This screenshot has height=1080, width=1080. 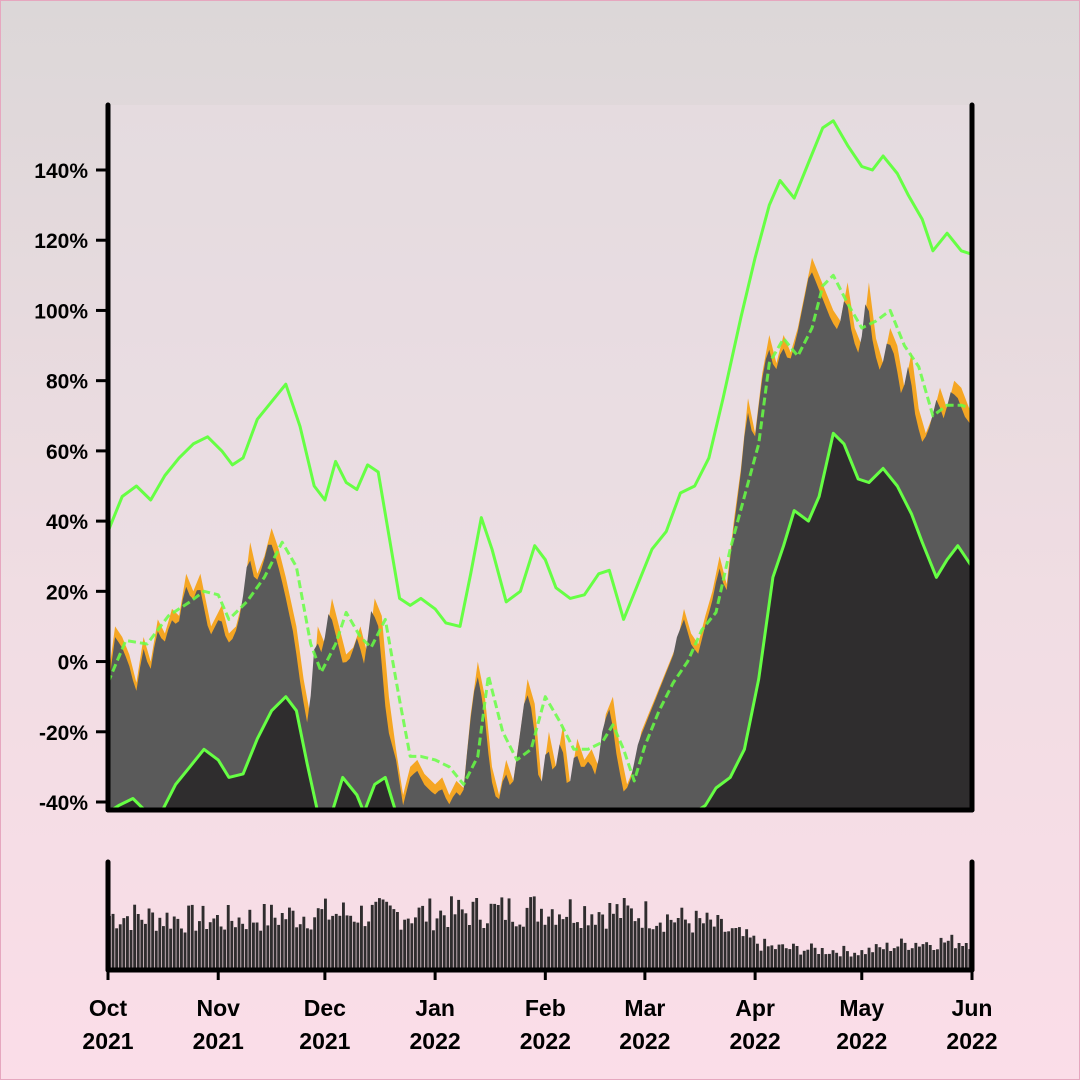 I want to click on x-tick-month: Nov, so click(x=218, y=1008).